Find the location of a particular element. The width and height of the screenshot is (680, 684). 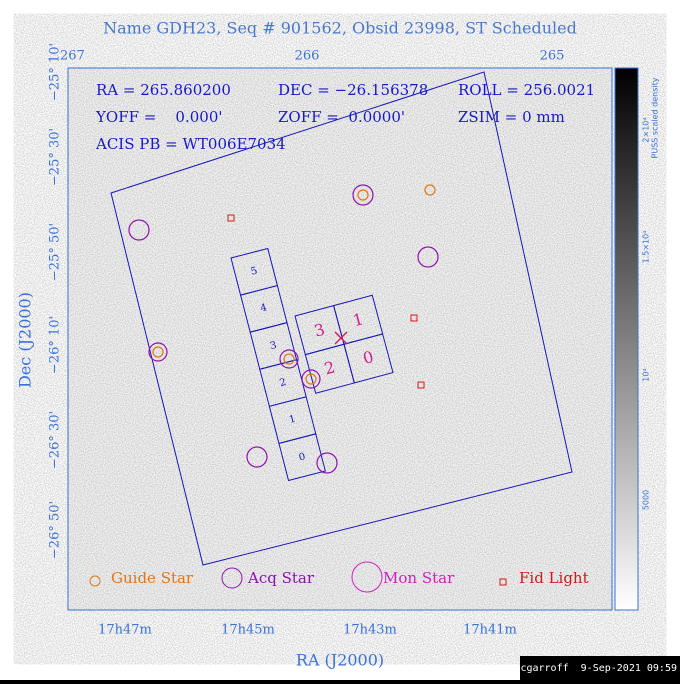

left-tick-label: −26° 10' is located at coordinates (55, 345).